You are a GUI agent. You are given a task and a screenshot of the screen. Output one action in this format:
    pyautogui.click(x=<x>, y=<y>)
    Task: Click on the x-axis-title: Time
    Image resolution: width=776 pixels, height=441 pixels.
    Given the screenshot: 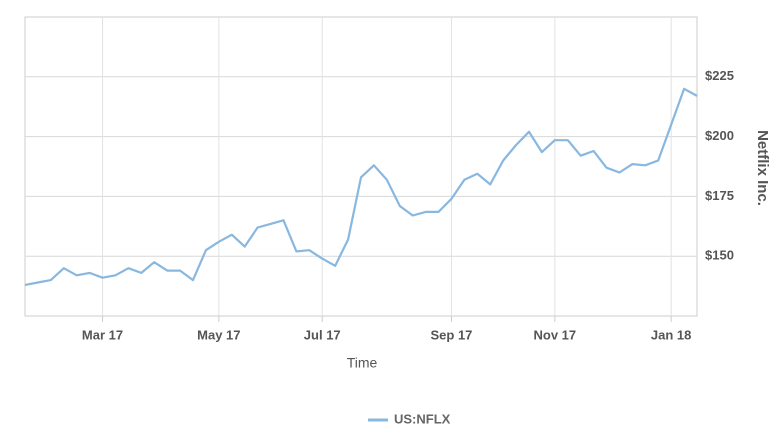 What is the action you would take?
    pyautogui.click(x=362, y=363)
    